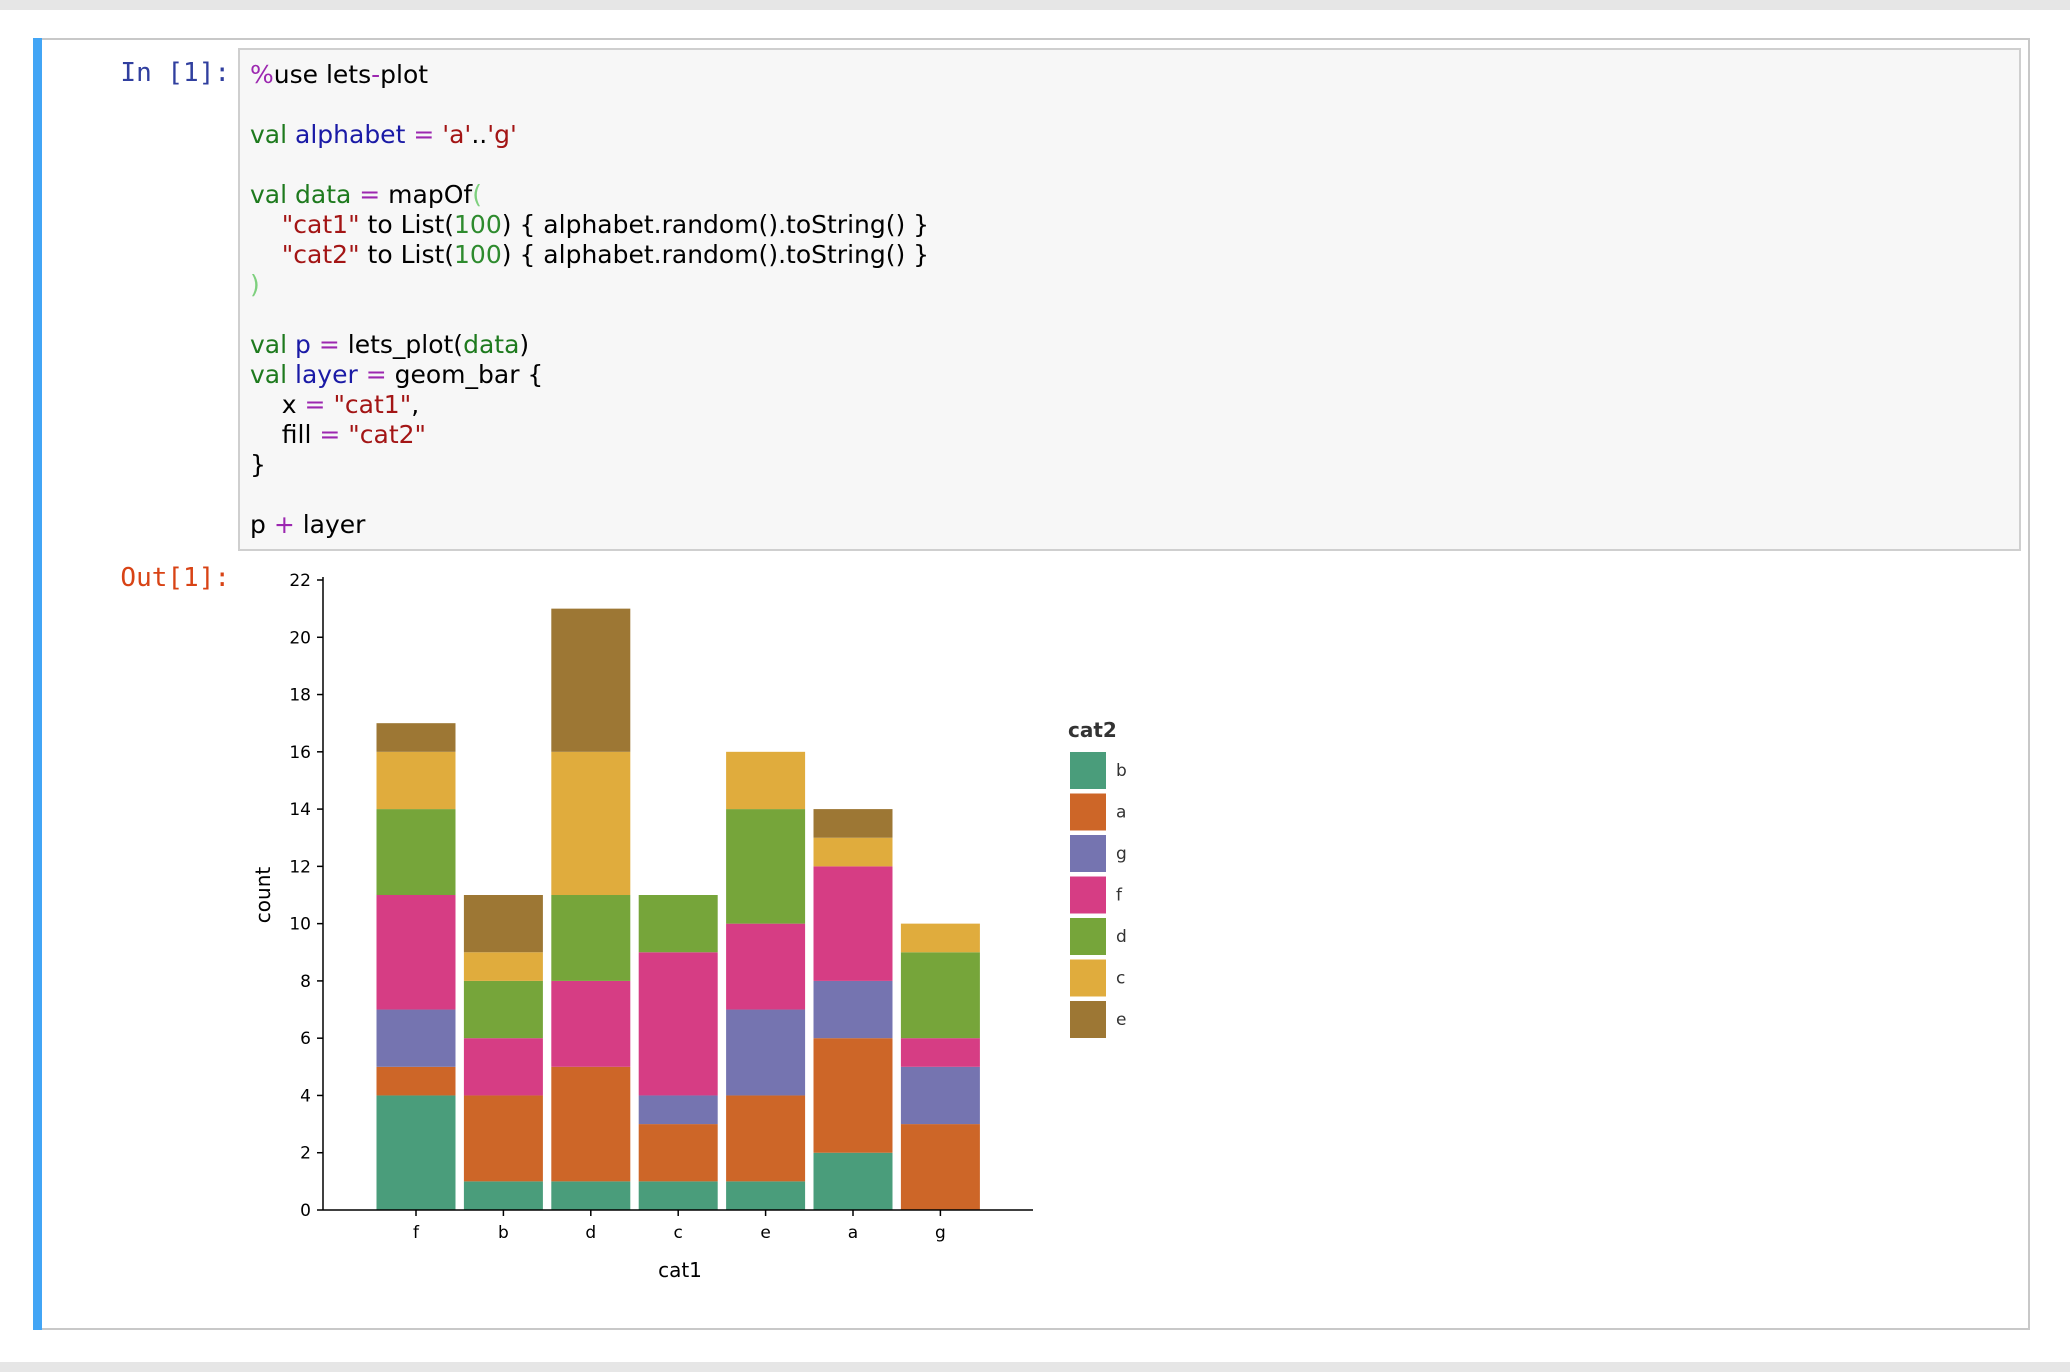  I want to click on y-tick-label: 8, so click(305, 982).